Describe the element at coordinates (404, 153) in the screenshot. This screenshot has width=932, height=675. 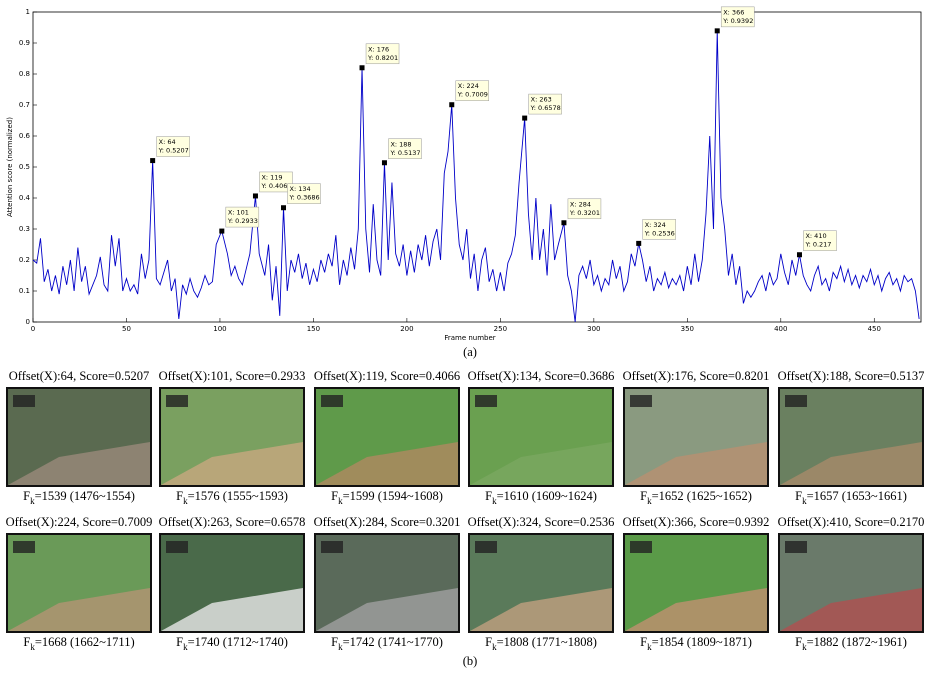
I see `datatip-y: Y: 0.5137` at that location.